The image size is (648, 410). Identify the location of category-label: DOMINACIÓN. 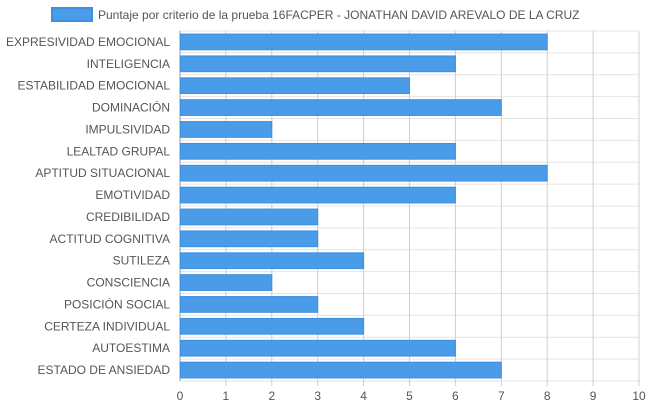
(131, 107).